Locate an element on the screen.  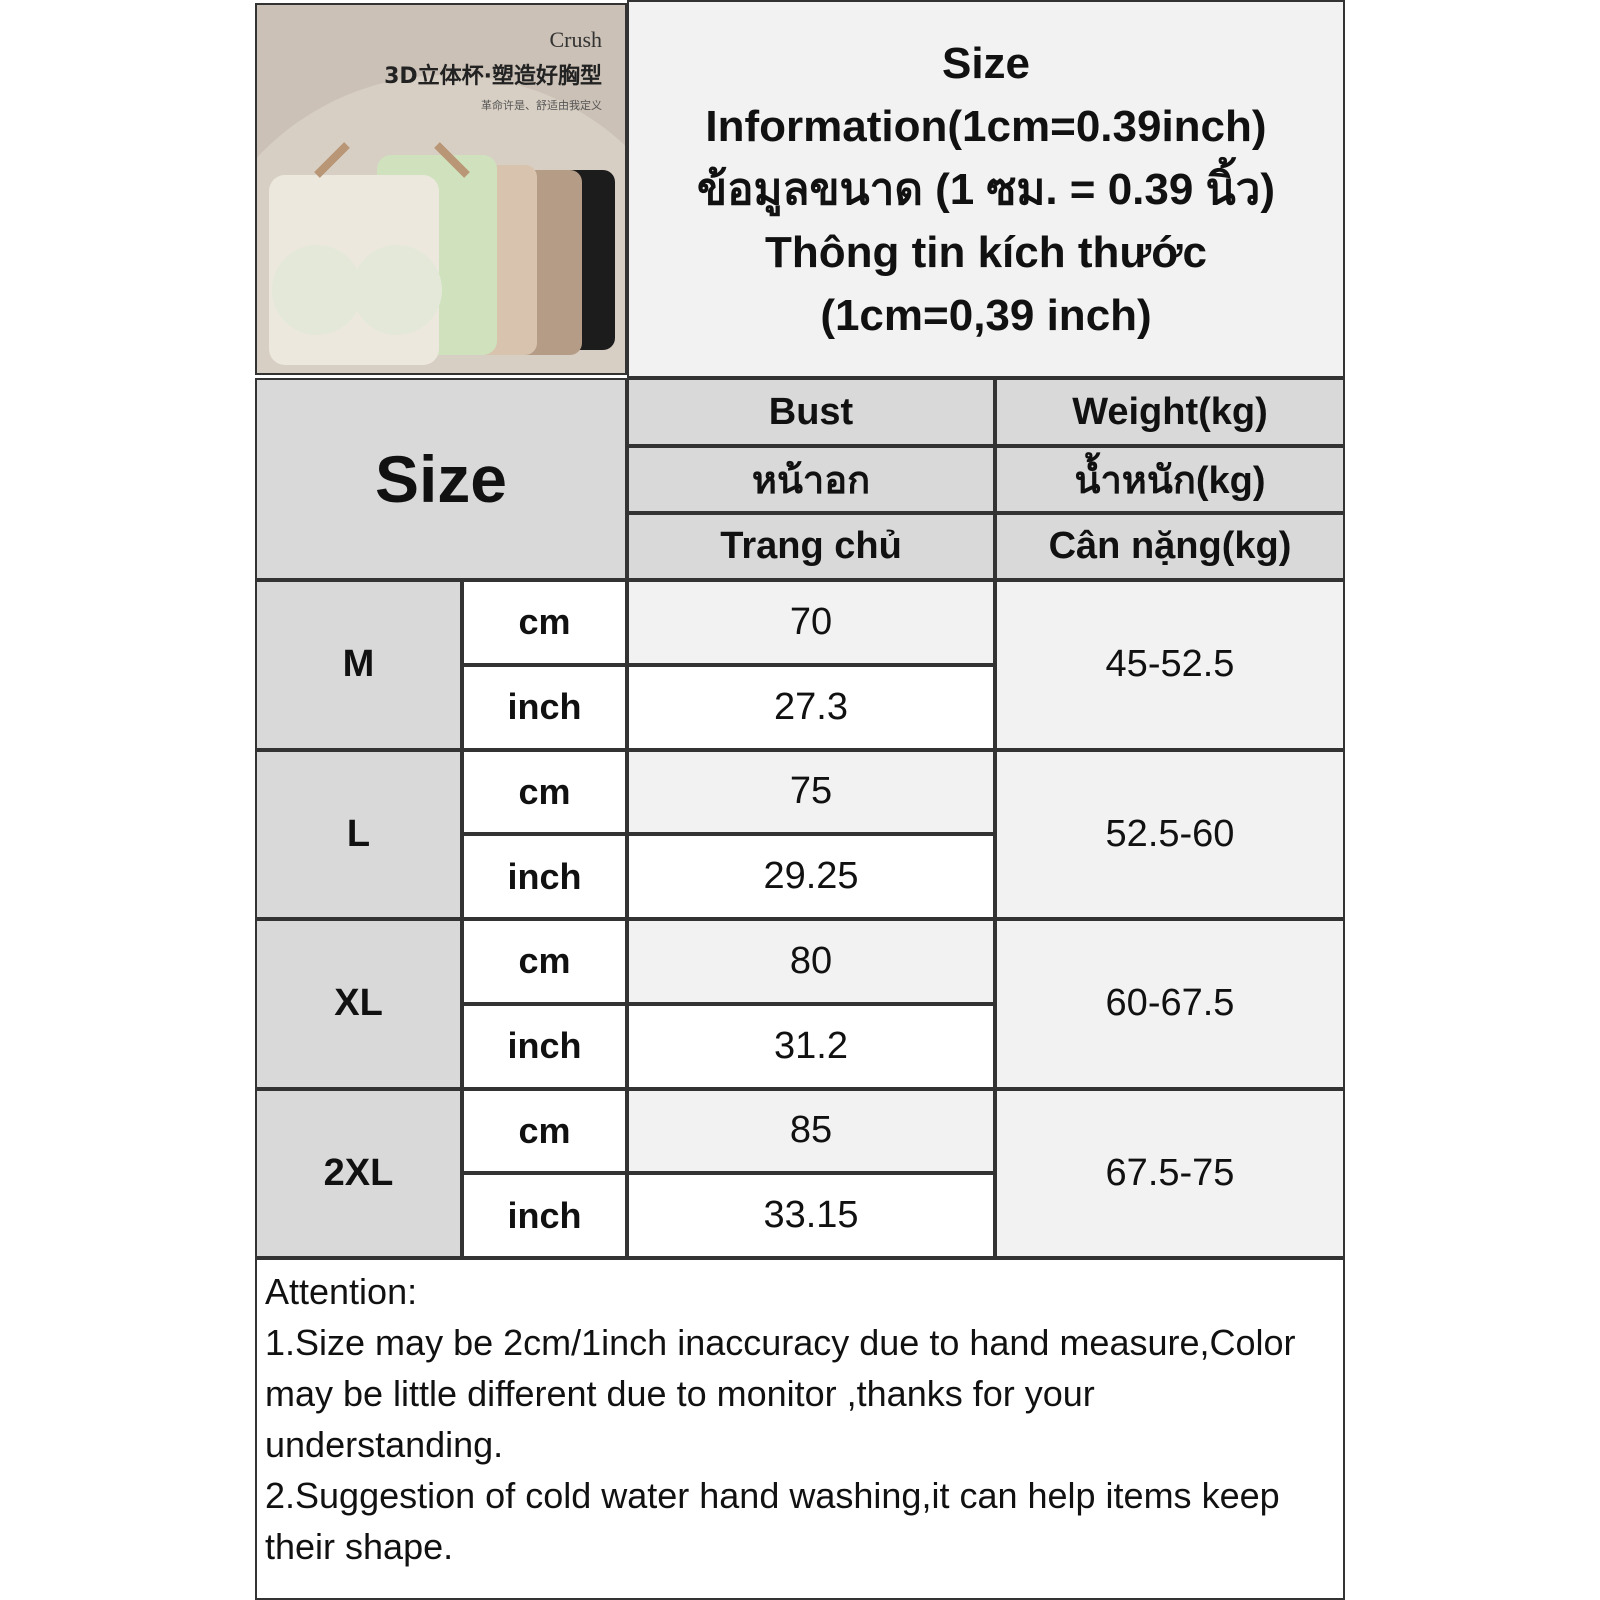
weight-header-vi: Cân nặng(kg) is located at coordinates (1170, 546).